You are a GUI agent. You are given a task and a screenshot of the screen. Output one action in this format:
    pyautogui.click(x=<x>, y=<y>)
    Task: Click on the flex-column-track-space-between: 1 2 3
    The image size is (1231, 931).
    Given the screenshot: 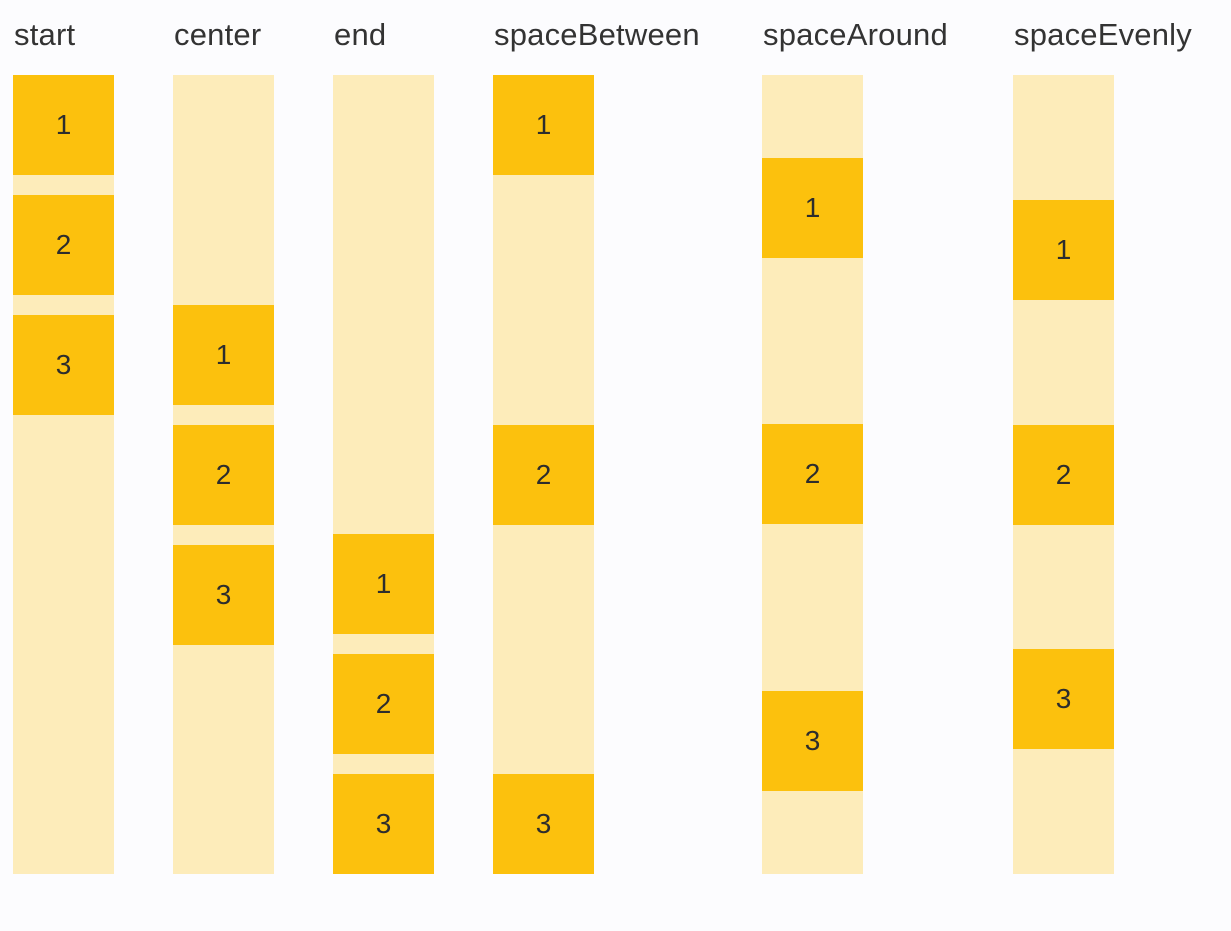 What is the action you would take?
    pyautogui.click(x=543, y=474)
    